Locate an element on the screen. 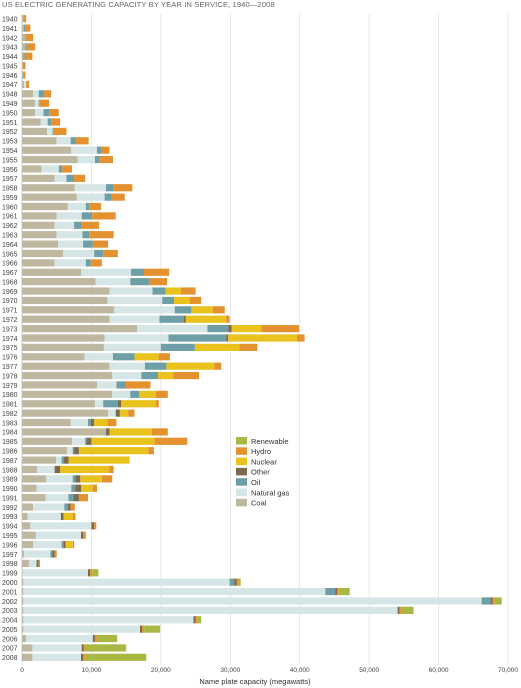  bar-1954-natural-gas is located at coordinates (84, 150).